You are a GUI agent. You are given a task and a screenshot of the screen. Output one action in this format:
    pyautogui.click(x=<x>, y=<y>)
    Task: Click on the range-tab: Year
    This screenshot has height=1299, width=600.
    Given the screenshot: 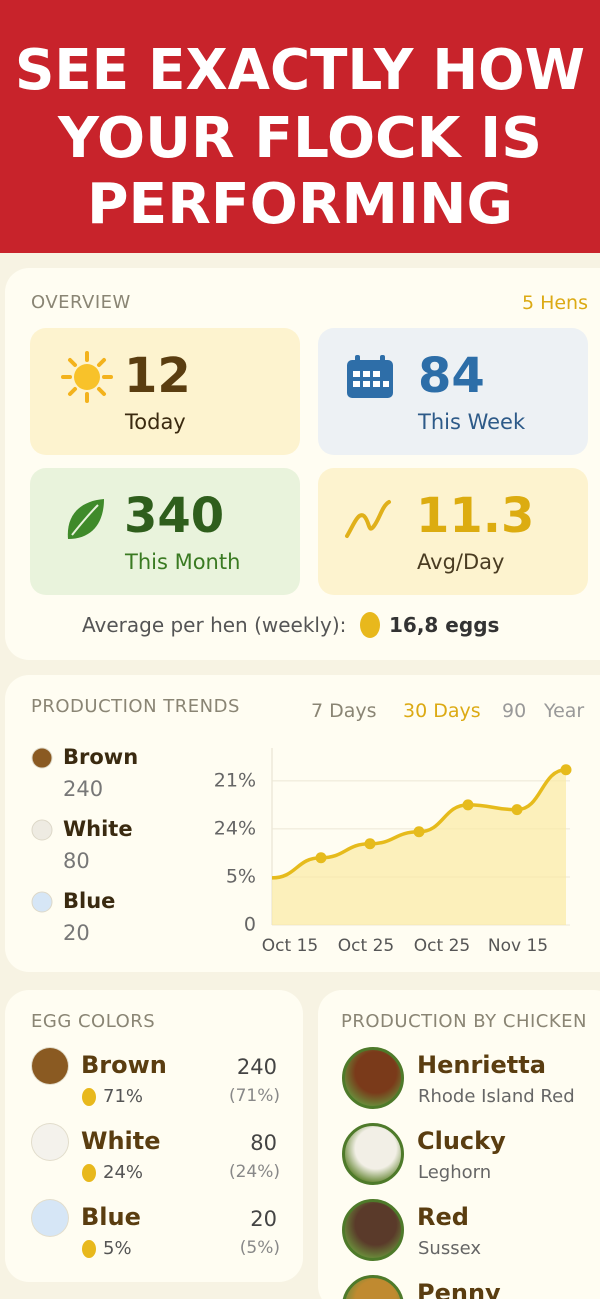 What is the action you would take?
    pyautogui.click(x=564, y=711)
    